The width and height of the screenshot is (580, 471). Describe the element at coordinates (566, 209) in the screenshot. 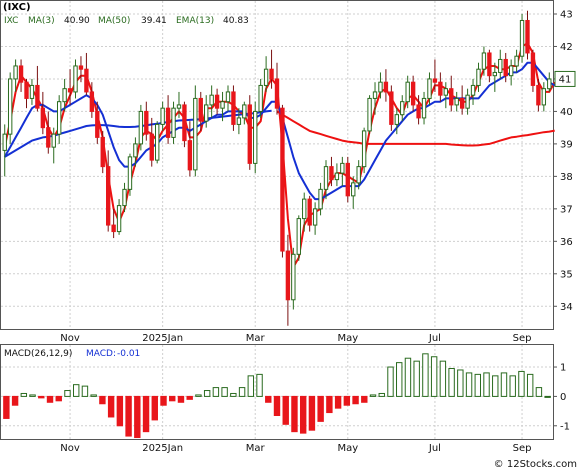

I see `price-tick-label-3: 37` at that location.